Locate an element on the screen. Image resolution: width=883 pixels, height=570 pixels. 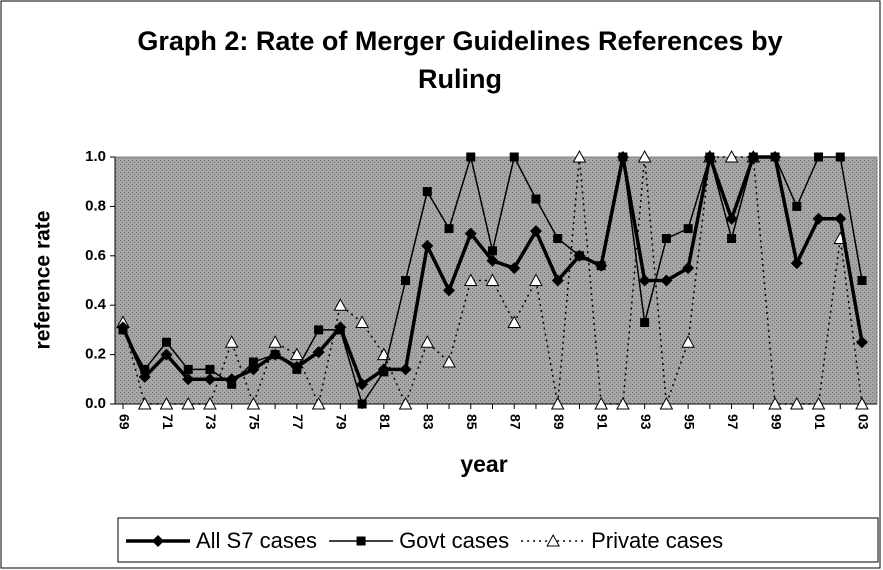
x-tick-label: 79 is located at coordinates (342, 422).